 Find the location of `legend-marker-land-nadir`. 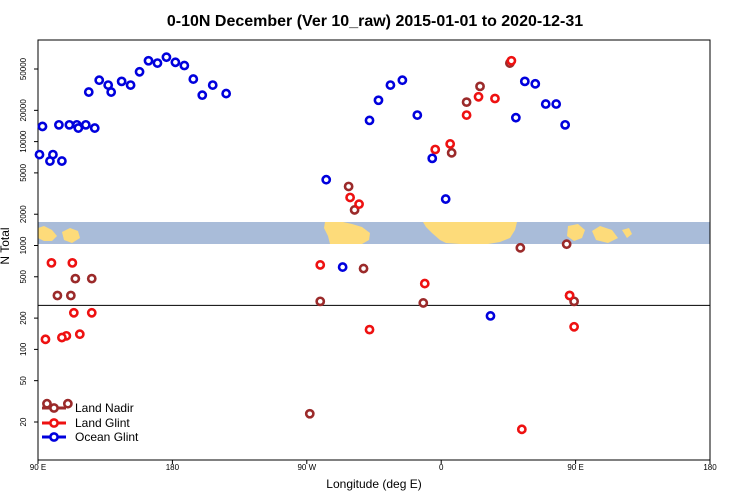

legend-marker-land-nadir is located at coordinates (54, 408).